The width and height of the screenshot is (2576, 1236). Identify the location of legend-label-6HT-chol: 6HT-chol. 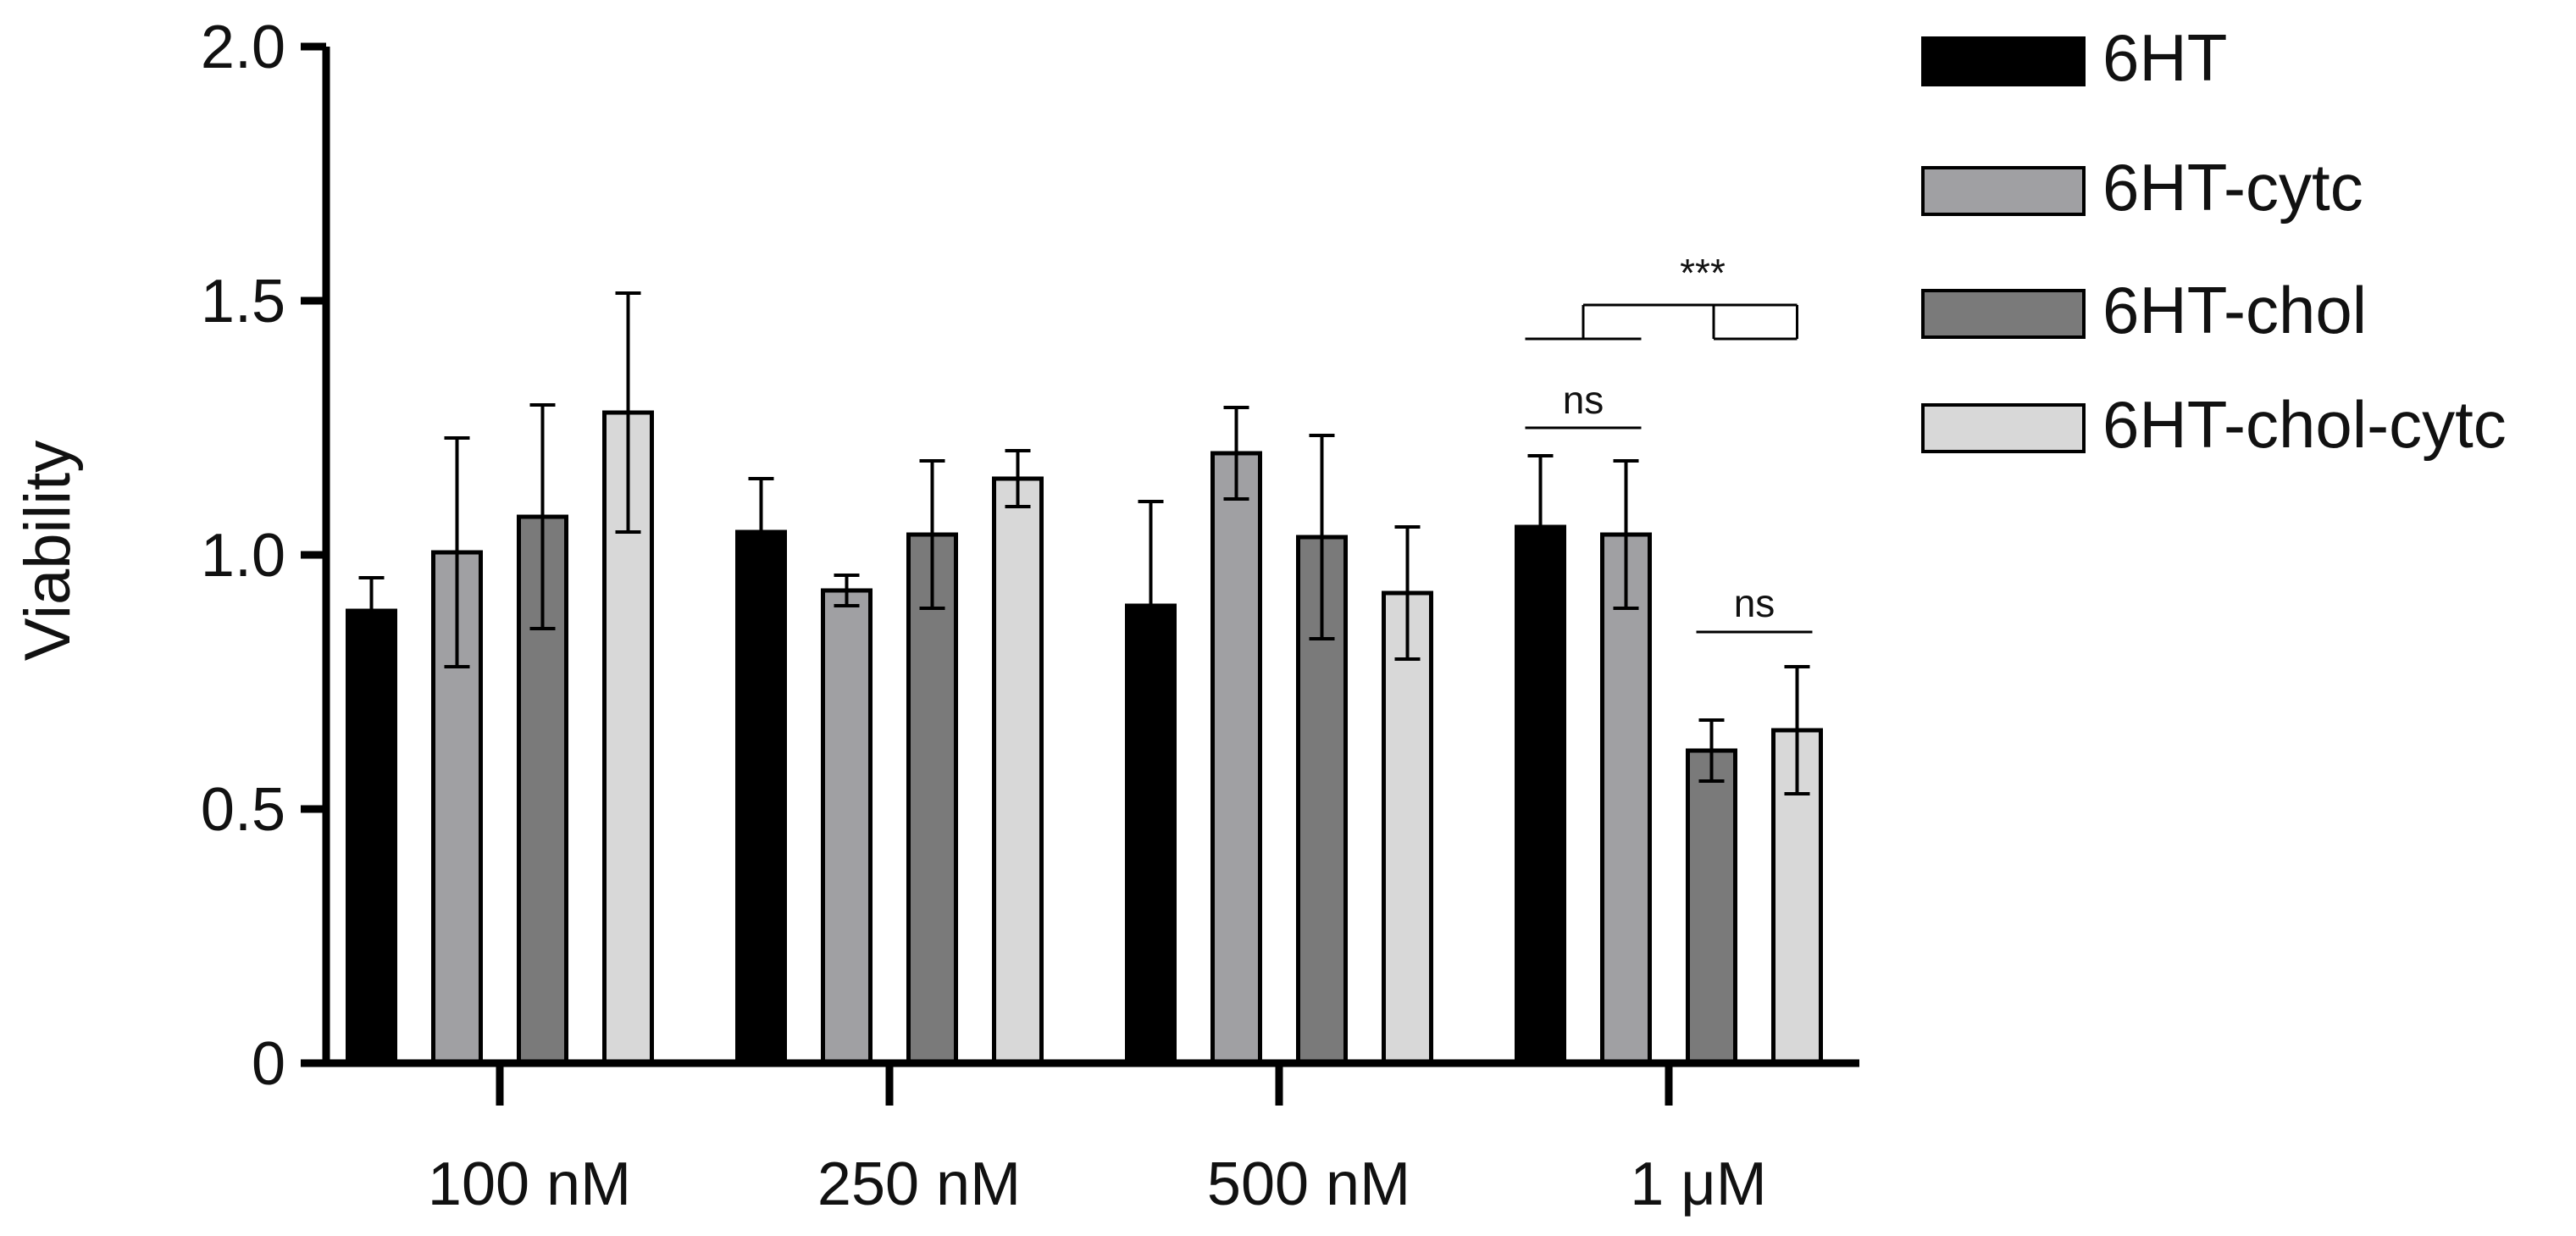
(2234, 310).